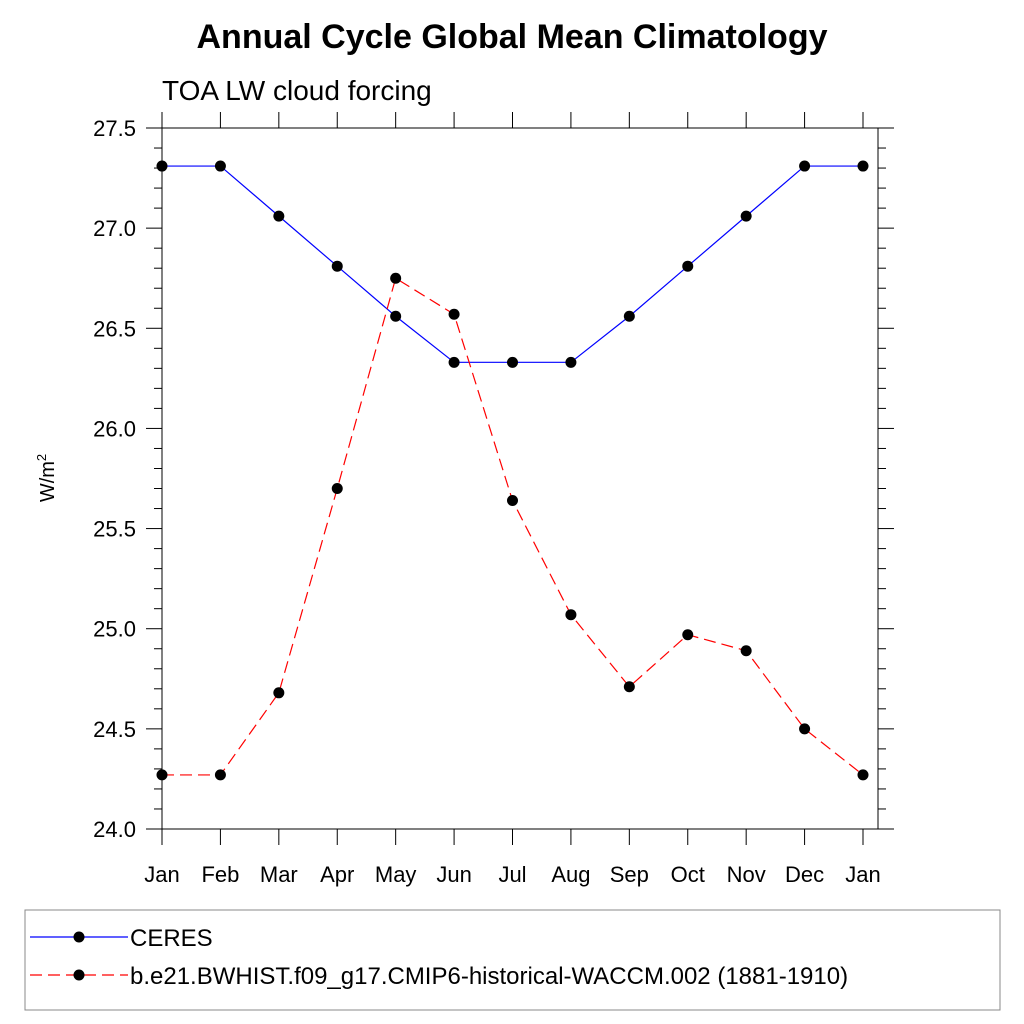 The width and height of the screenshot is (1024, 1024). What do you see at coordinates (688, 874) in the screenshot?
I see `x-tick-label: Oct` at bounding box center [688, 874].